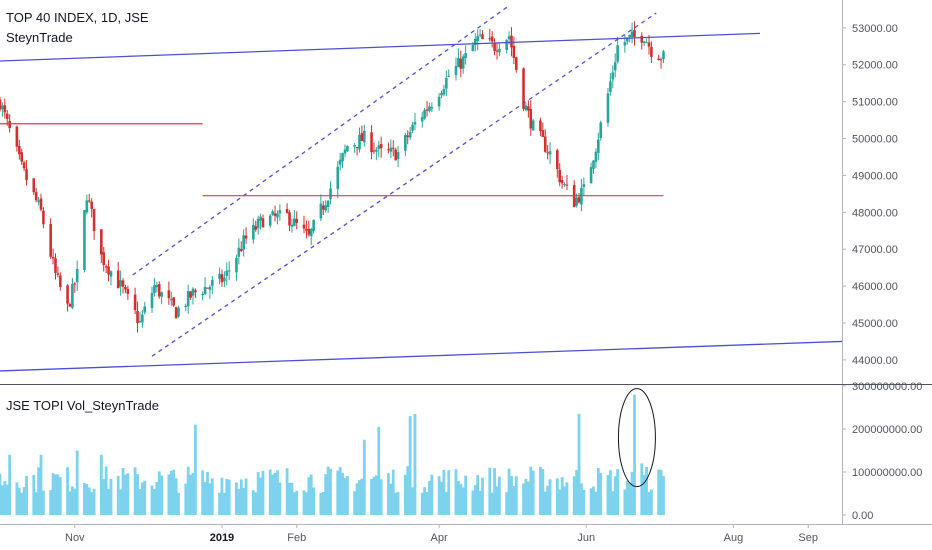  What do you see at coordinates (421, 356) in the screenshot?
I see `lower-trend-line` at bounding box center [421, 356].